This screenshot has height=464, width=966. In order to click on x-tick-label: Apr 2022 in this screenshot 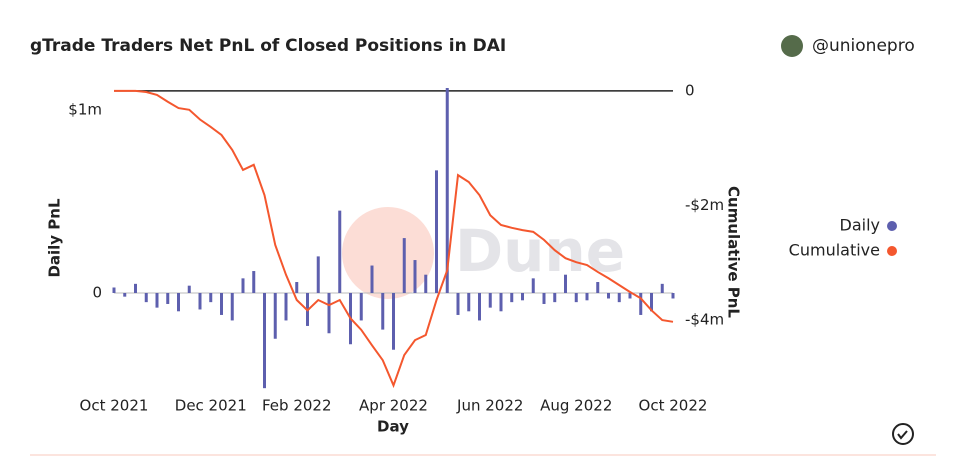, I will do `click(393, 406)`.